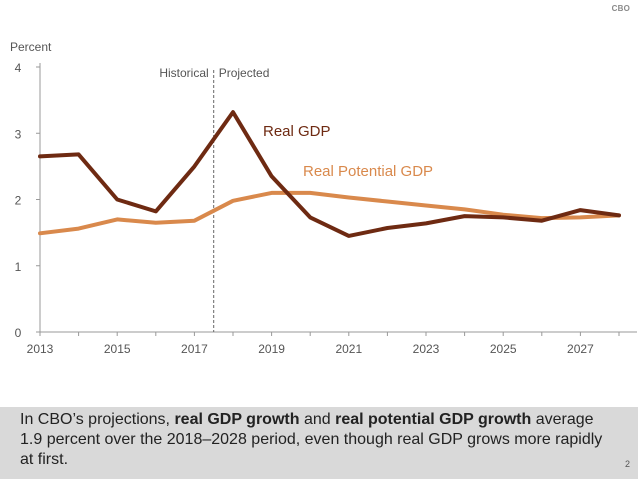  I want to click on caption-text-1: In CBO’s projections,, so click(97, 419).